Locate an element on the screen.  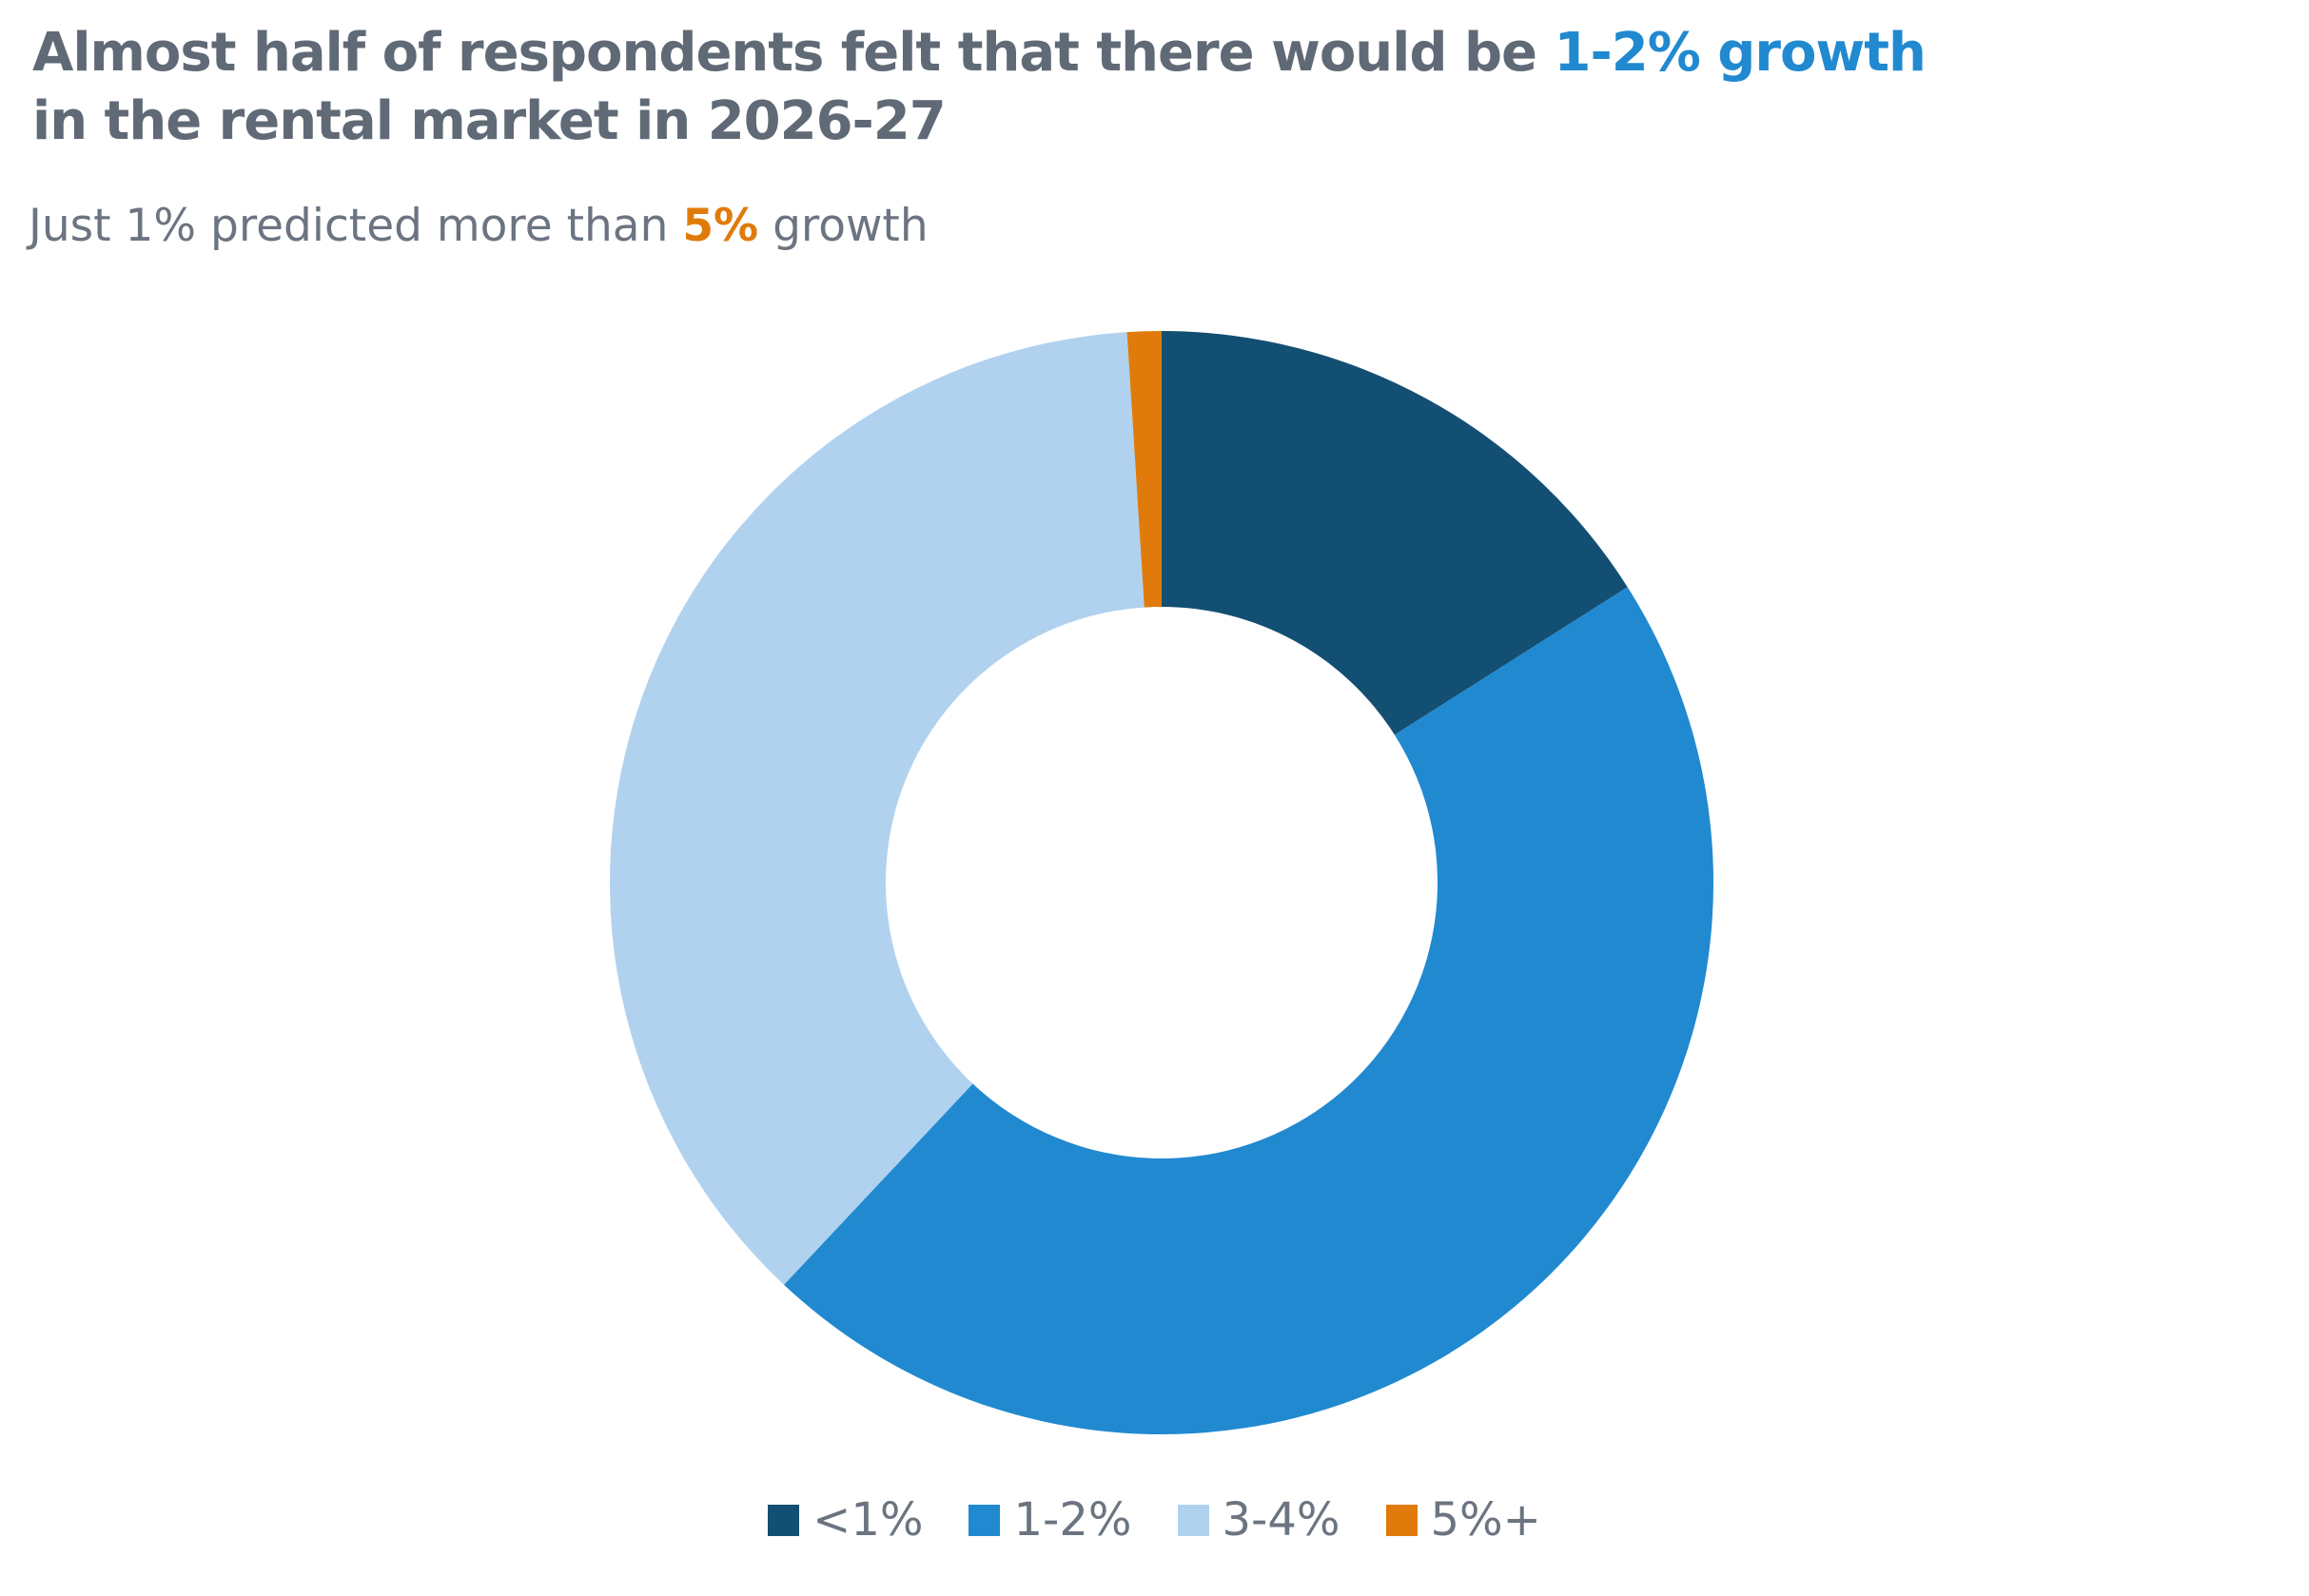
legend-label: 5%+ is located at coordinates (1485, 1520).